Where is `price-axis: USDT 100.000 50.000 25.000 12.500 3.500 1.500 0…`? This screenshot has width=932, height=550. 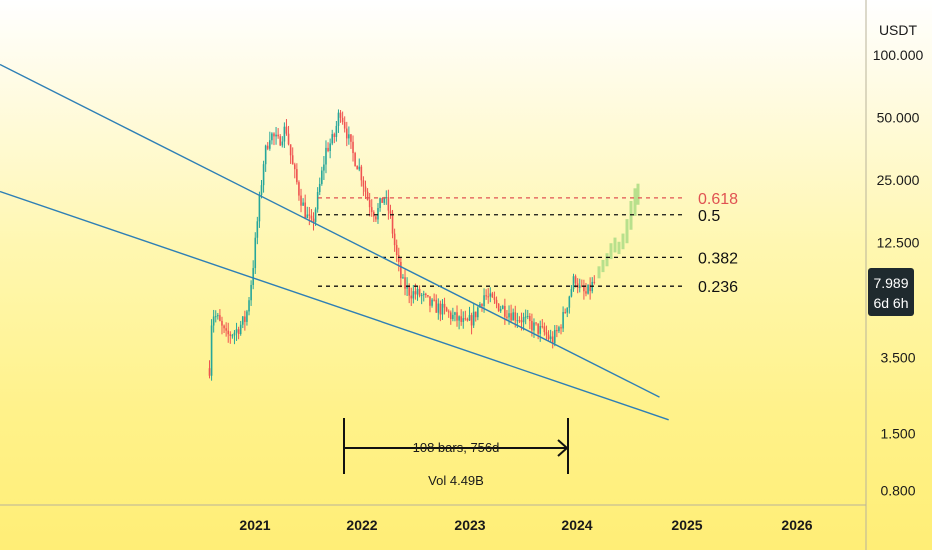 price-axis: USDT 100.000 50.000 25.000 12.500 3.500 1.500 0… is located at coordinates (894, 275).